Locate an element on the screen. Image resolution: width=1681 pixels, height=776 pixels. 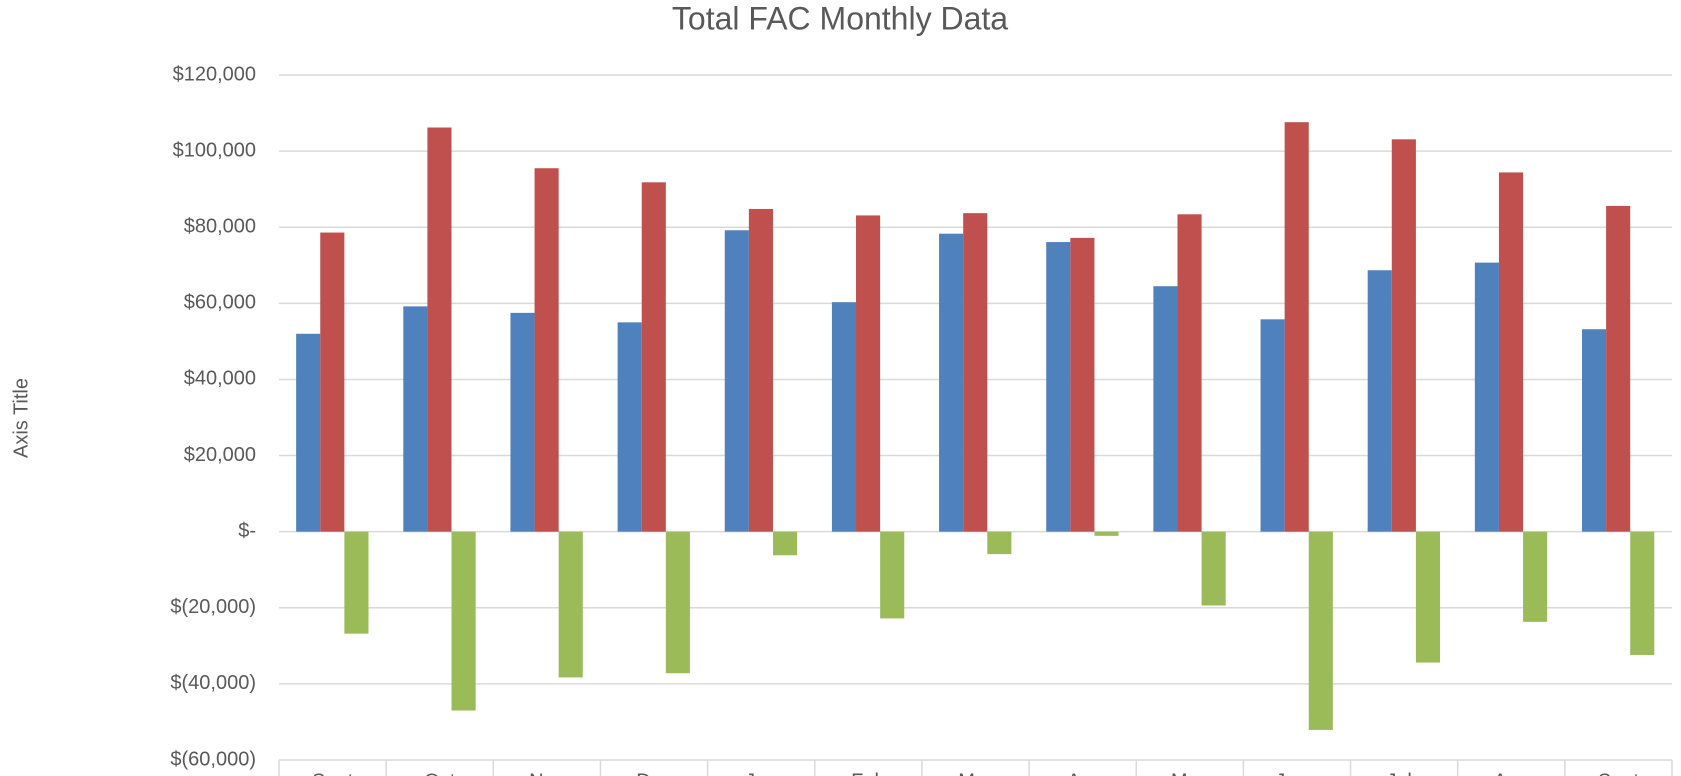
y-tick-label: $- is located at coordinates (247, 531).